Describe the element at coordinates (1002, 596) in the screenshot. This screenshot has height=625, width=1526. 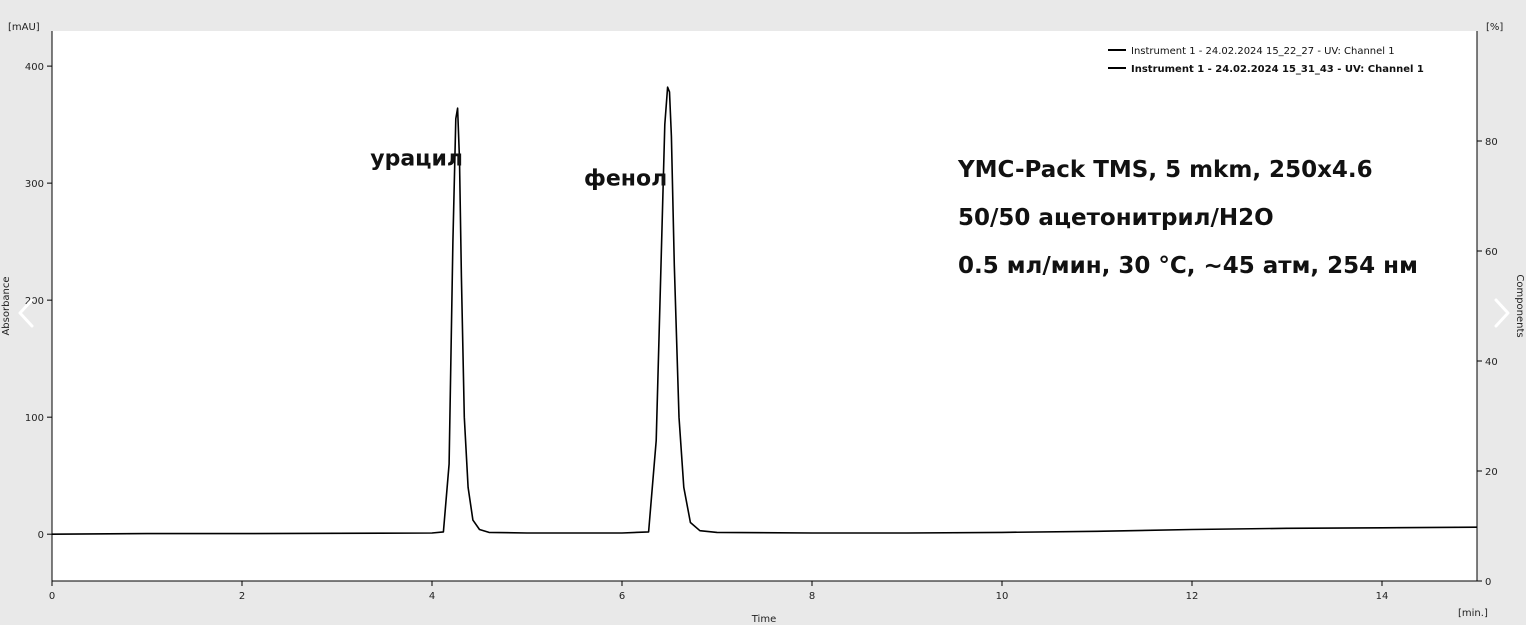
I see `x-tick-label: 10` at that location.